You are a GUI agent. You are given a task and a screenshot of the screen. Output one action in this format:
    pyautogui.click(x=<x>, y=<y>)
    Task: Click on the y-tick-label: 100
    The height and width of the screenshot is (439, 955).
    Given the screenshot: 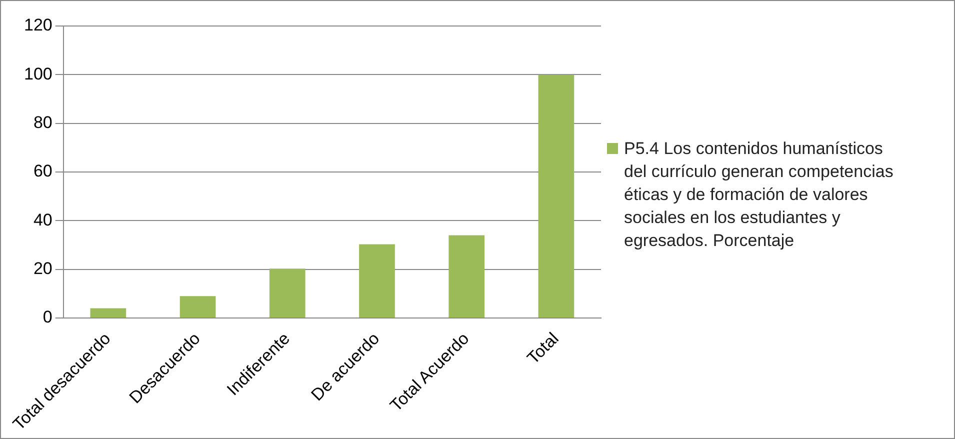 What is the action you would take?
    pyautogui.click(x=38, y=74)
    